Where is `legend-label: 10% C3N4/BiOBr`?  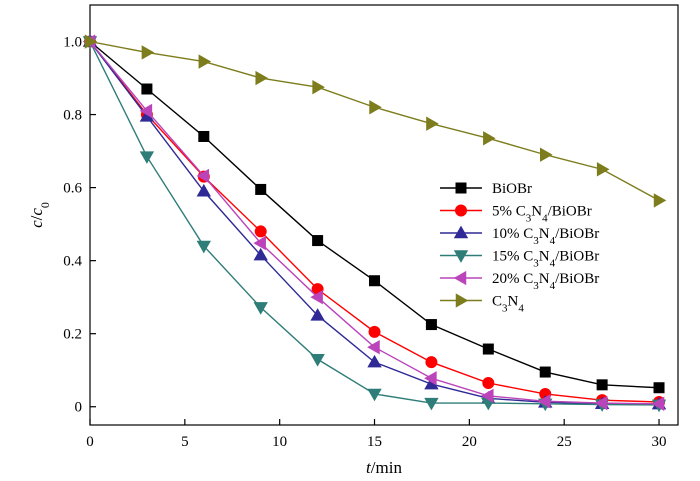 legend-label: 10% C3N4/BiOBr is located at coordinates (545, 236).